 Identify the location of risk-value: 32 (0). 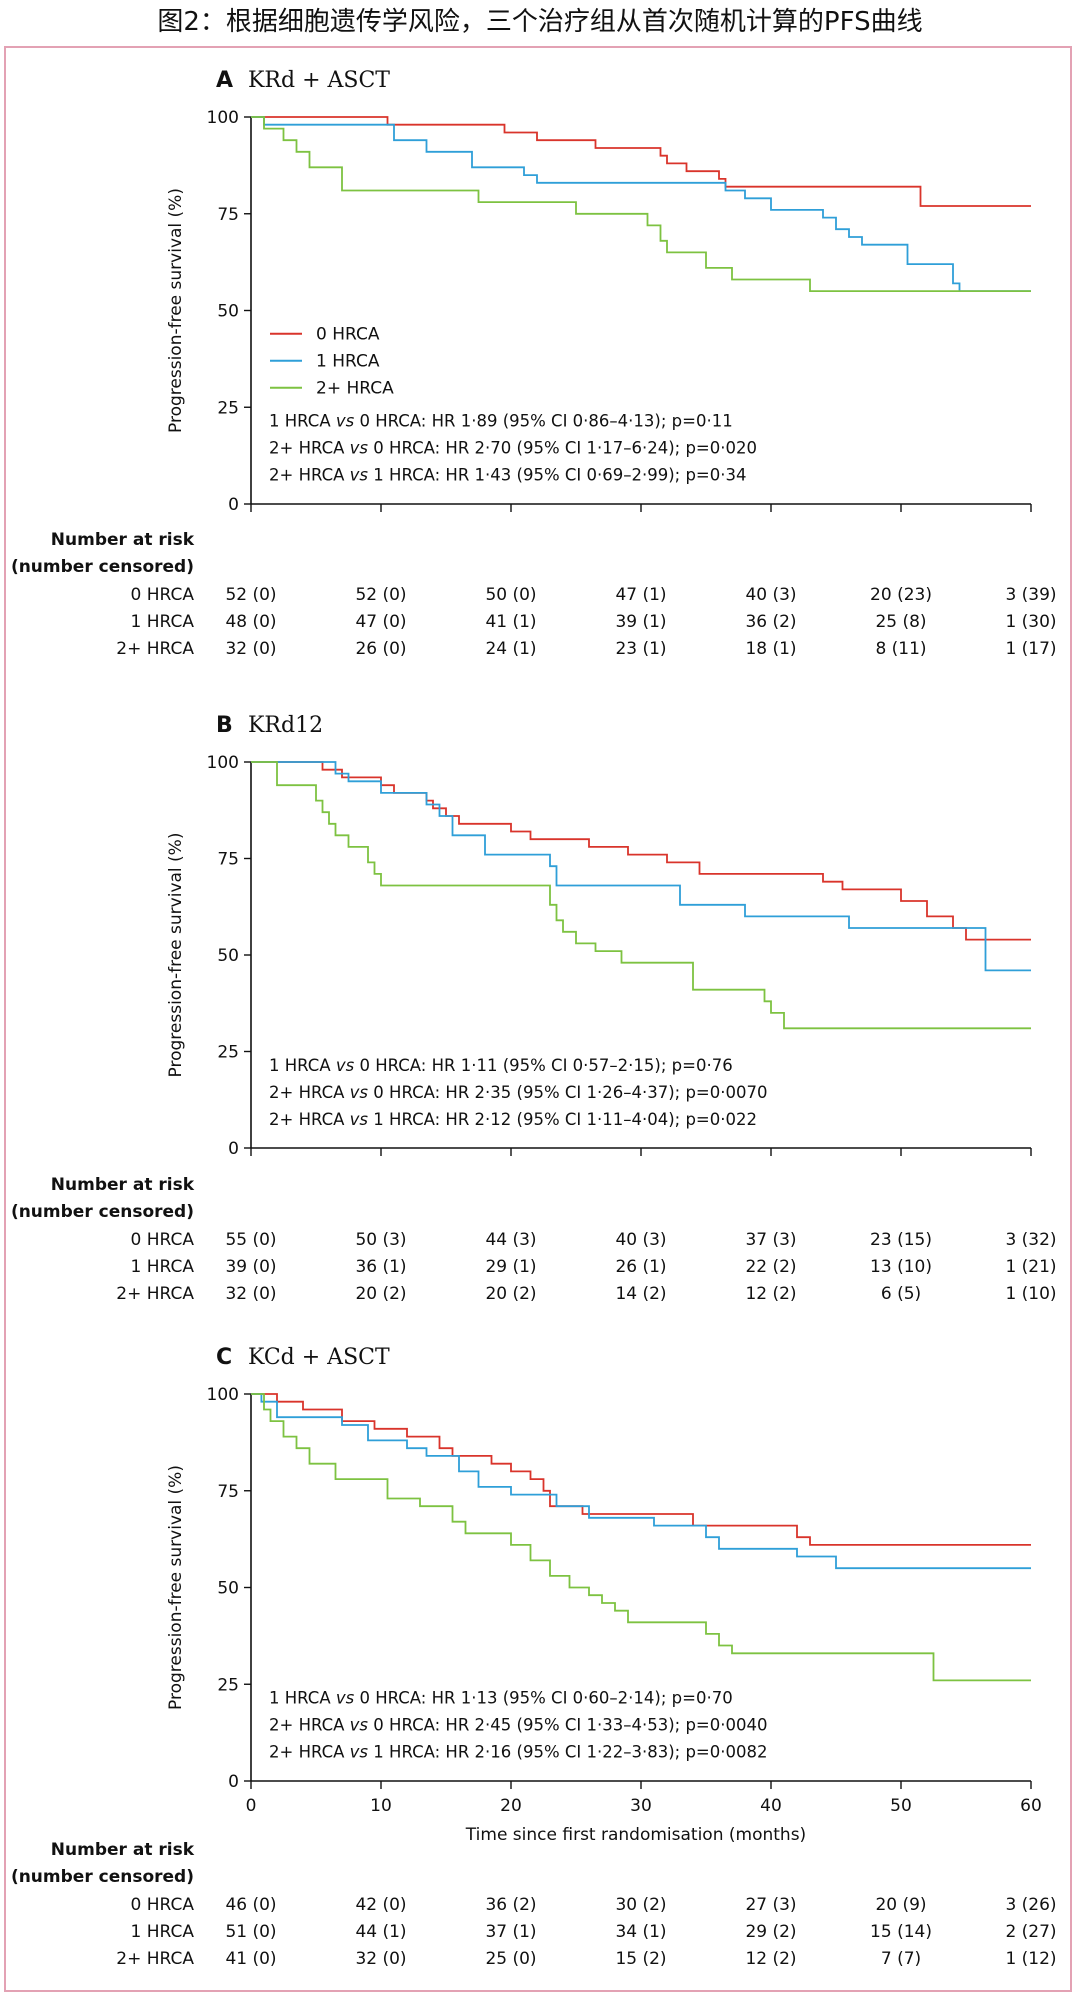
(380, 1959).